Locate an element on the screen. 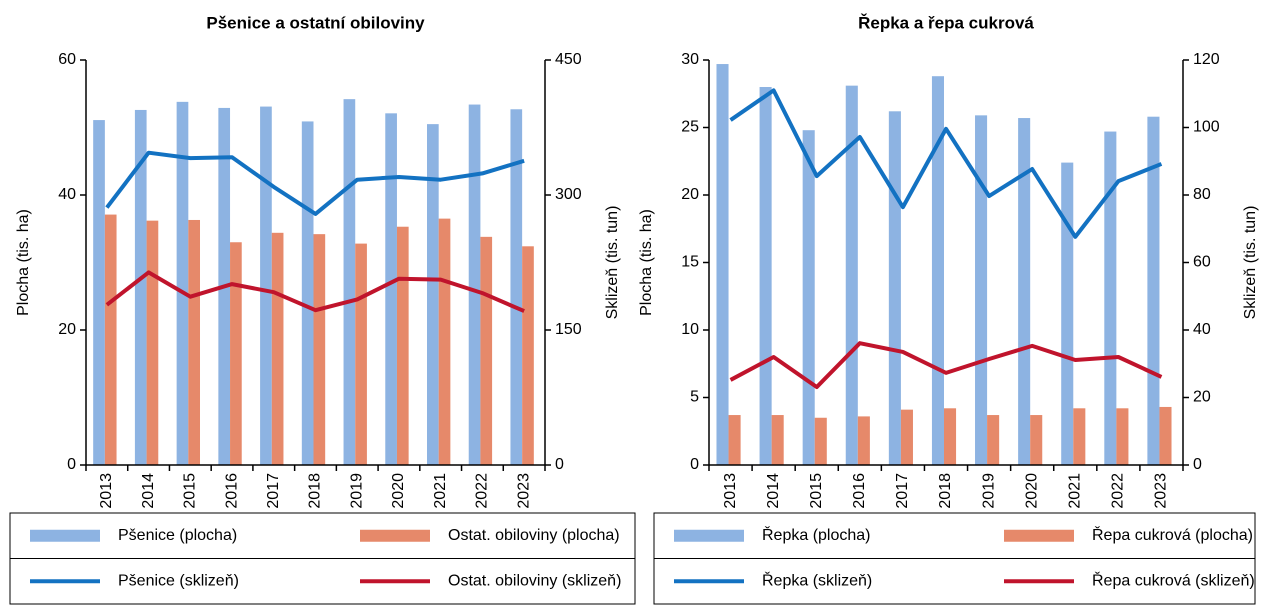 The width and height of the screenshot is (1263, 606). y2-tick-label: 120 is located at coordinates (1206, 59).